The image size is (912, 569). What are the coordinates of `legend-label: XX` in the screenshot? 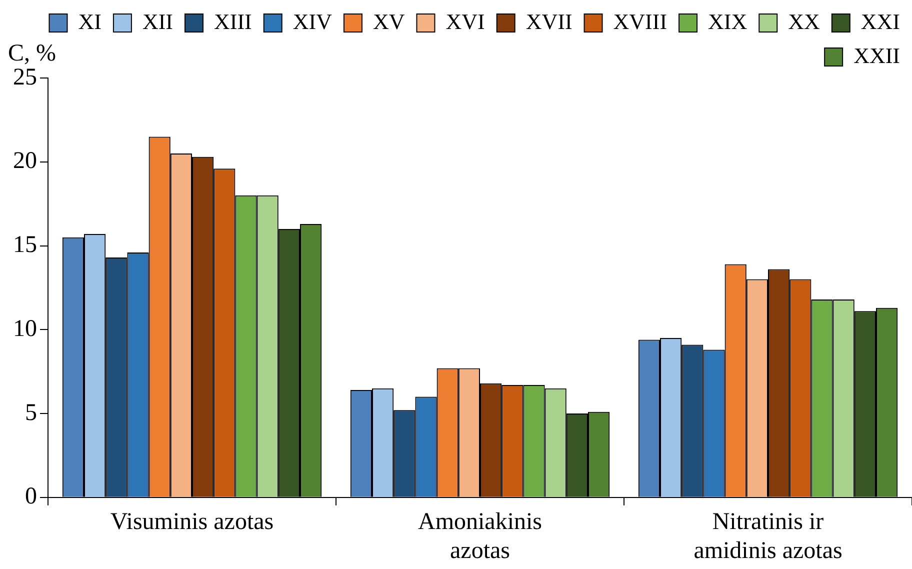 It's located at (804, 21).